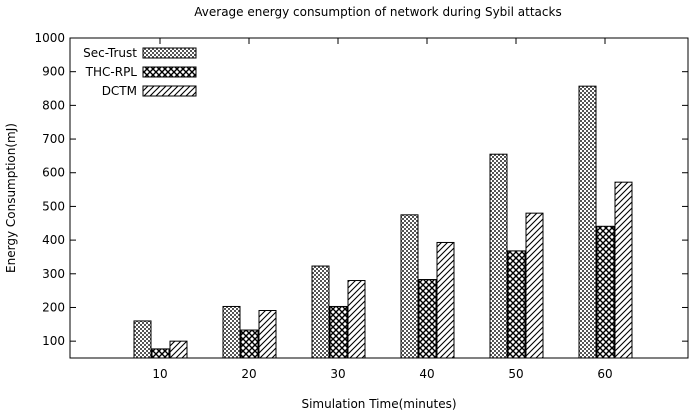 The image size is (695, 415). I want to click on y-tick-label: 900, so click(53, 72).